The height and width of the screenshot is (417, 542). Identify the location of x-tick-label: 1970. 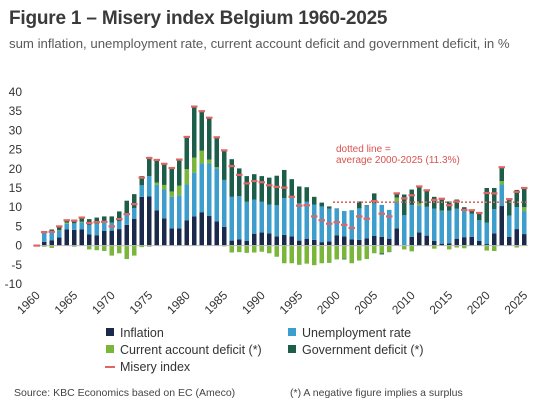
(103, 302).